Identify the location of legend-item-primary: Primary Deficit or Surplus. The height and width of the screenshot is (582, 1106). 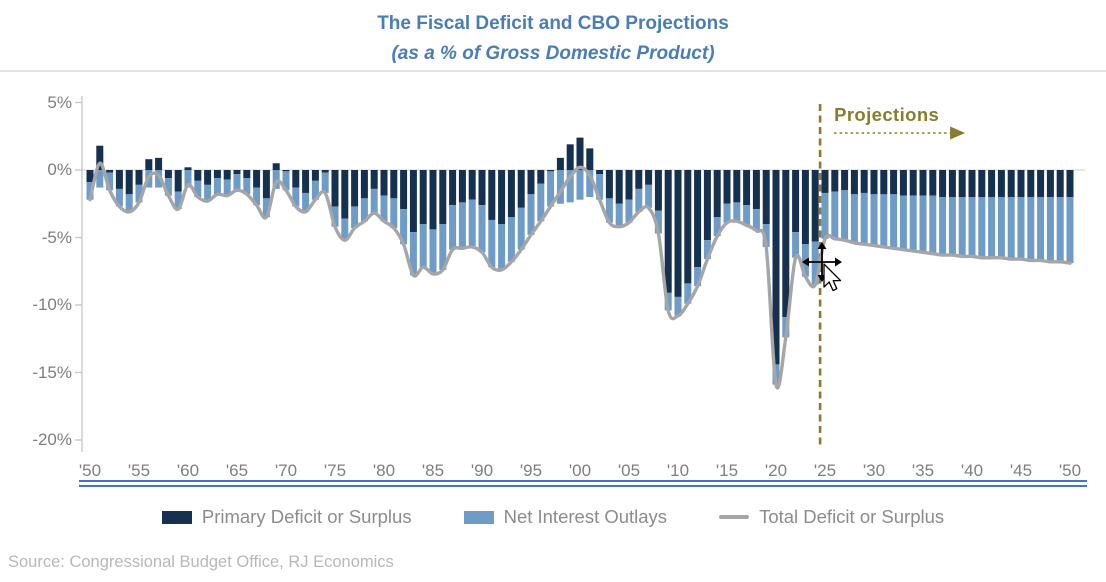
(286, 517).